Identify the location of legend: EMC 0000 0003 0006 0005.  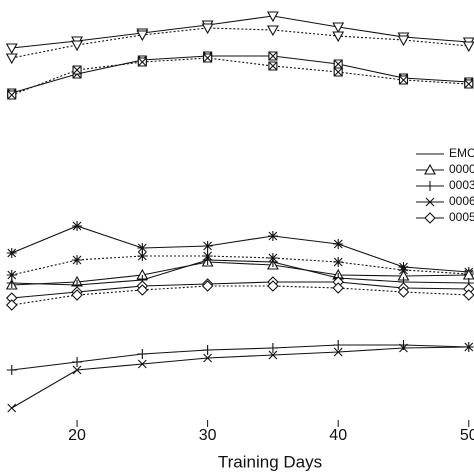
(445, 185).